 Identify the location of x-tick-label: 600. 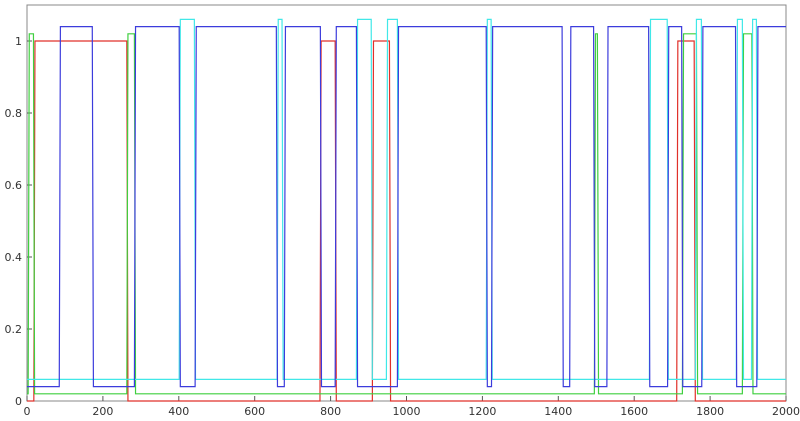
(254, 411).